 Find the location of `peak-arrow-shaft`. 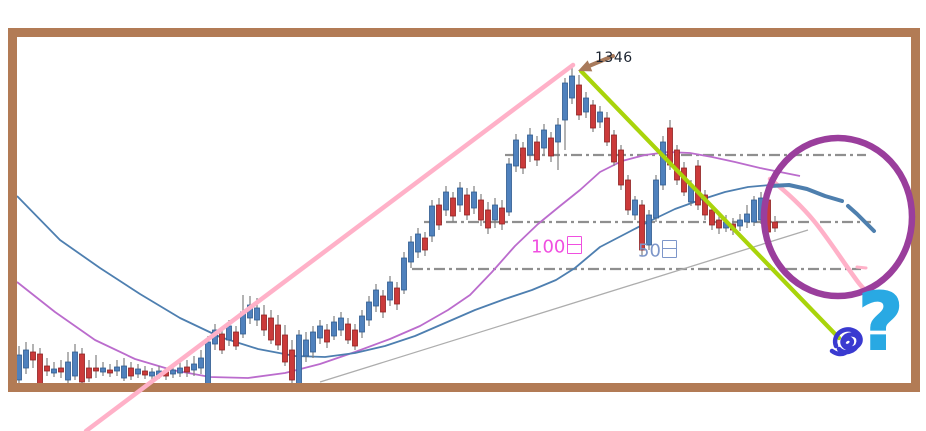

peak-arrow-shaft is located at coordinates (601, 61).